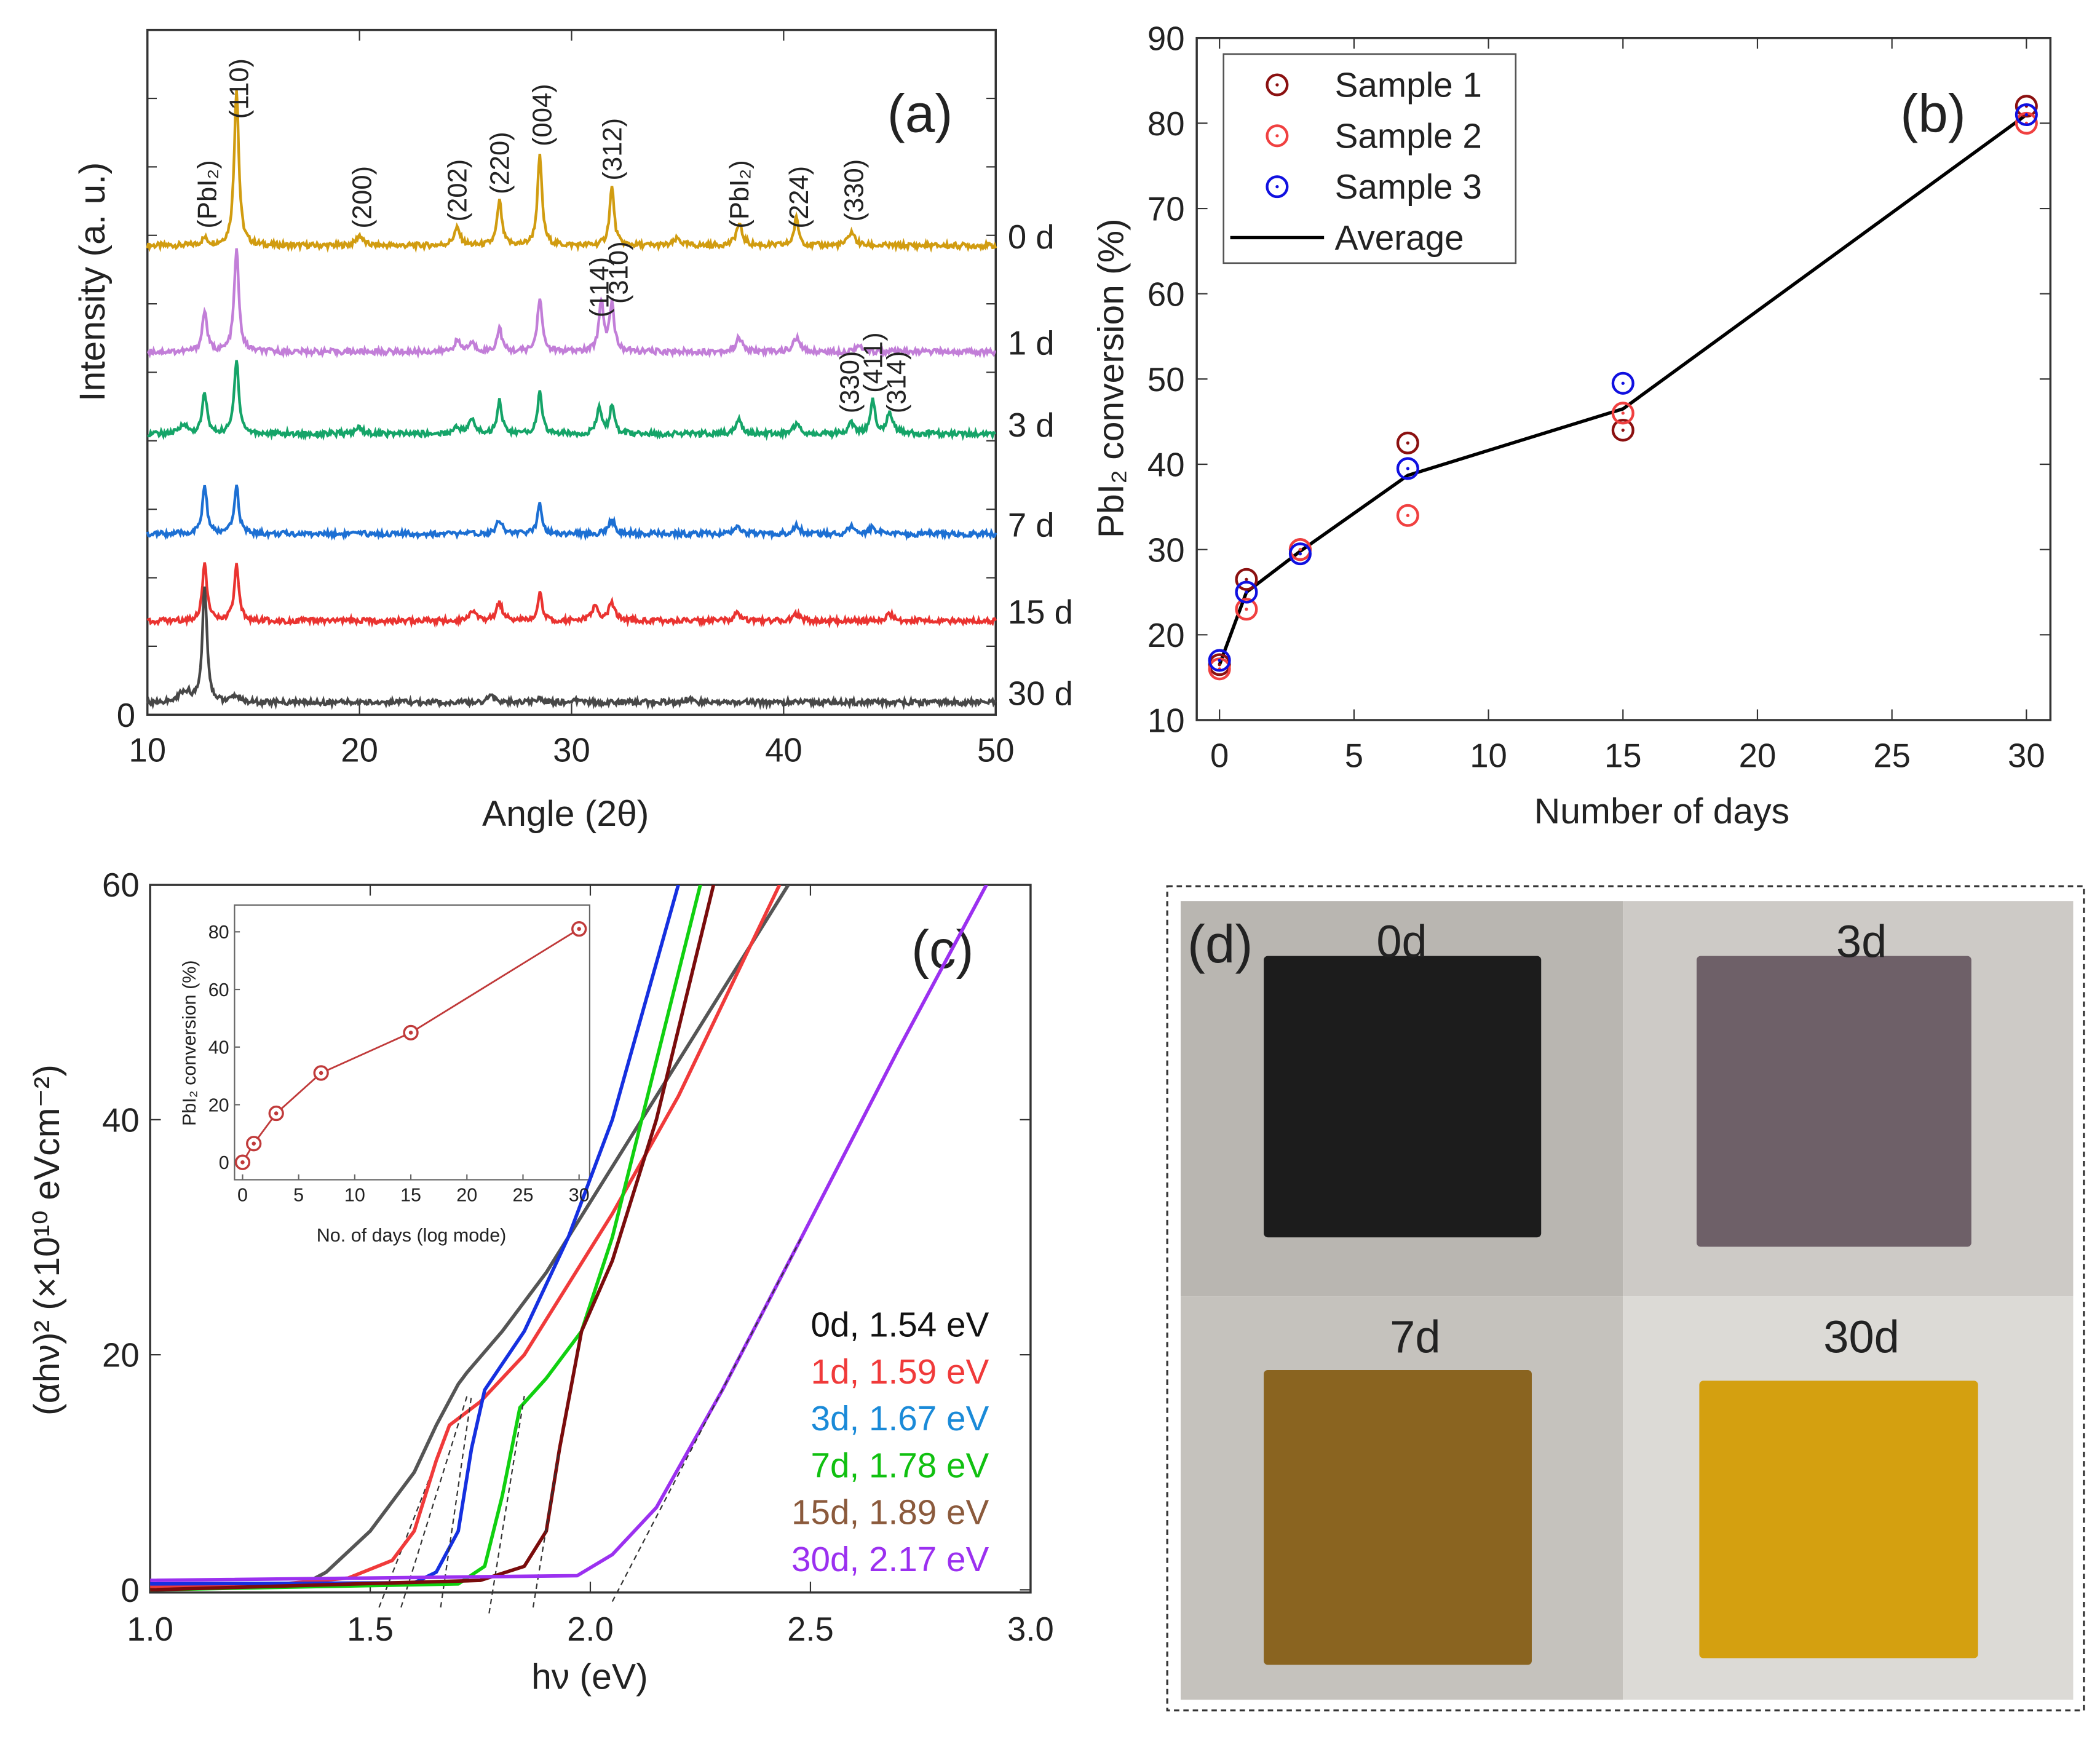  What do you see at coordinates (579, 1195) in the screenshot?
I see `inset-x-tick-label: 30` at bounding box center [579, 1195].